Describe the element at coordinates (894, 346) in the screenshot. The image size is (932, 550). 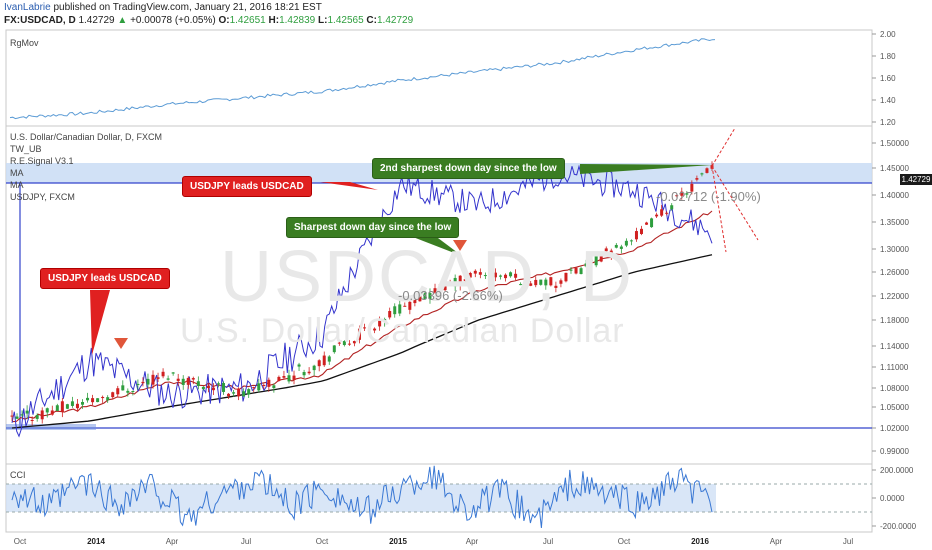
I see `price-ytick-label: 1.14000` at that location.